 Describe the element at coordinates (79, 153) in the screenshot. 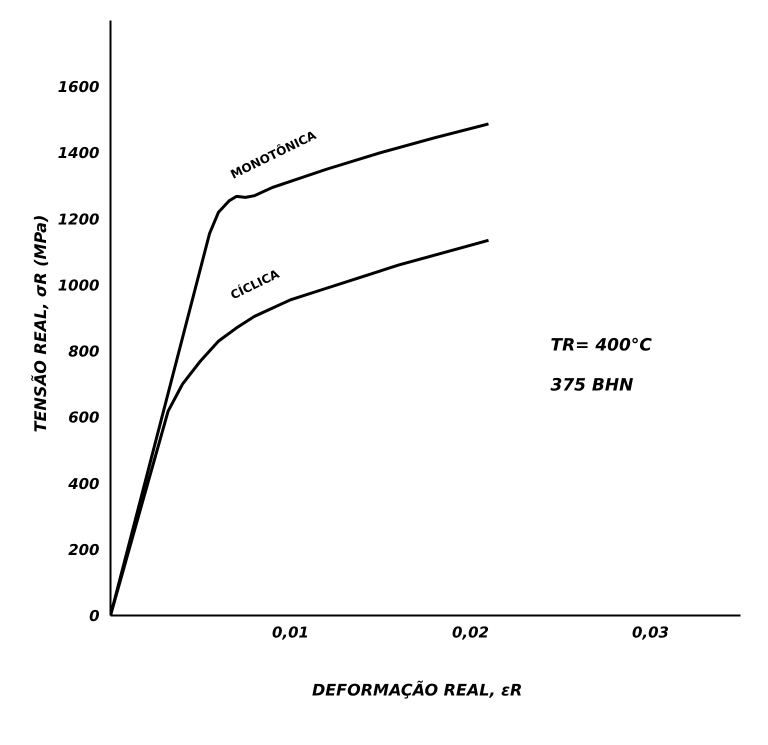

I see `y-tick-label: 1400` at that location.